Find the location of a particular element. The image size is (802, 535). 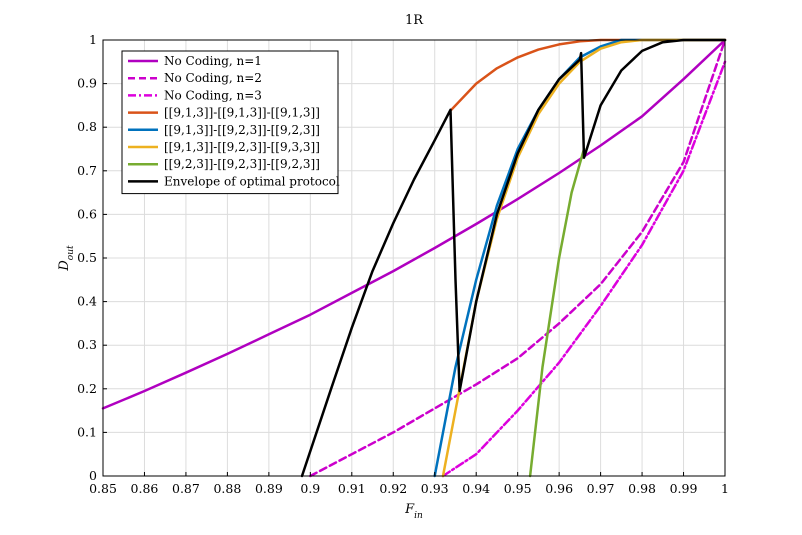

legend-label: [[9,1,3]]-[[9,1,3]]-[[9,1,3]] is located at coordinates (242, 113).